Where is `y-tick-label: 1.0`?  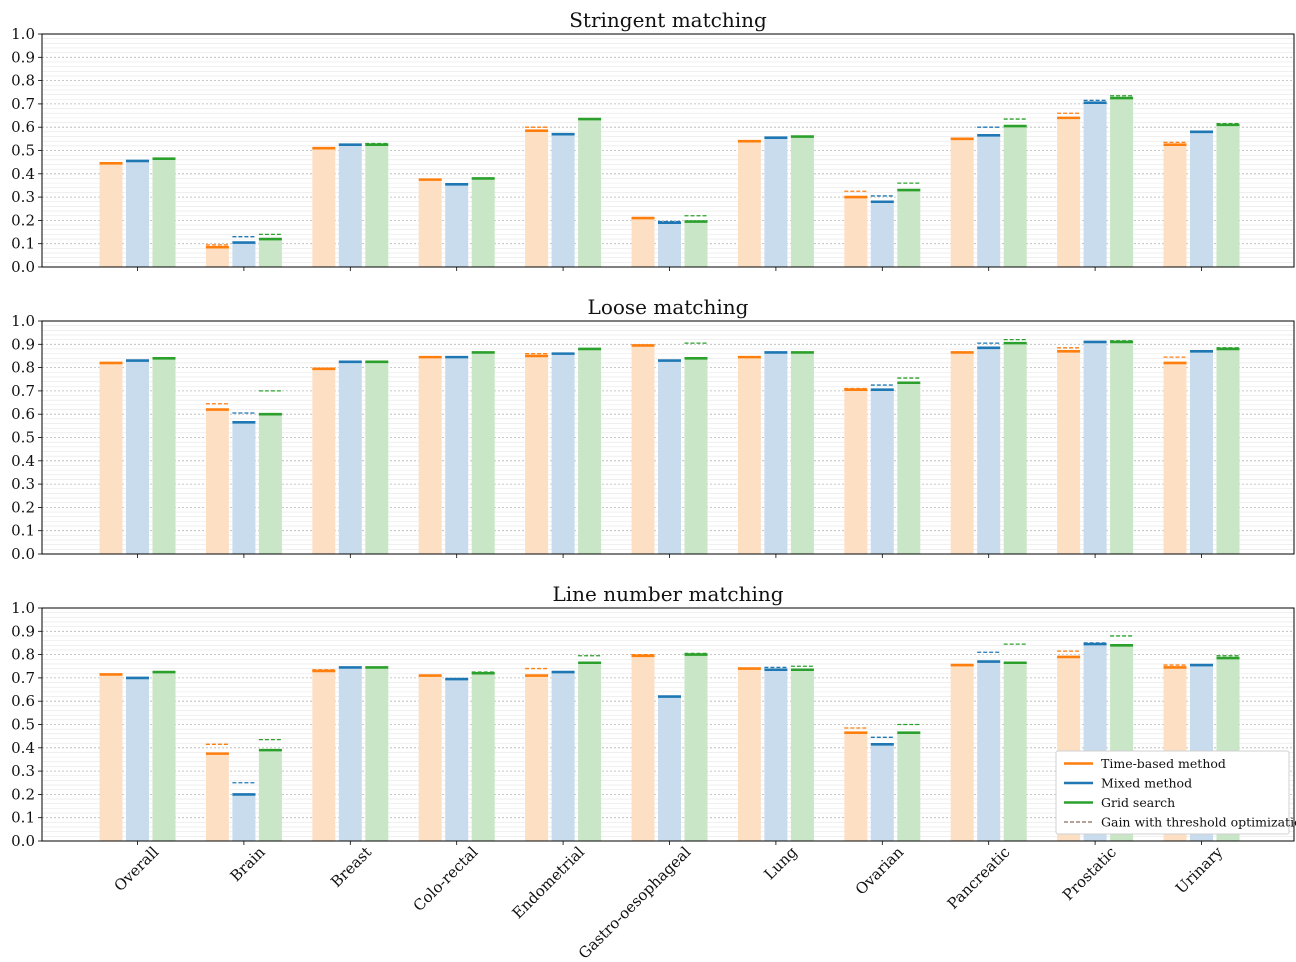
y-tick-label: 1.0 is located at coordinates (23, 34).